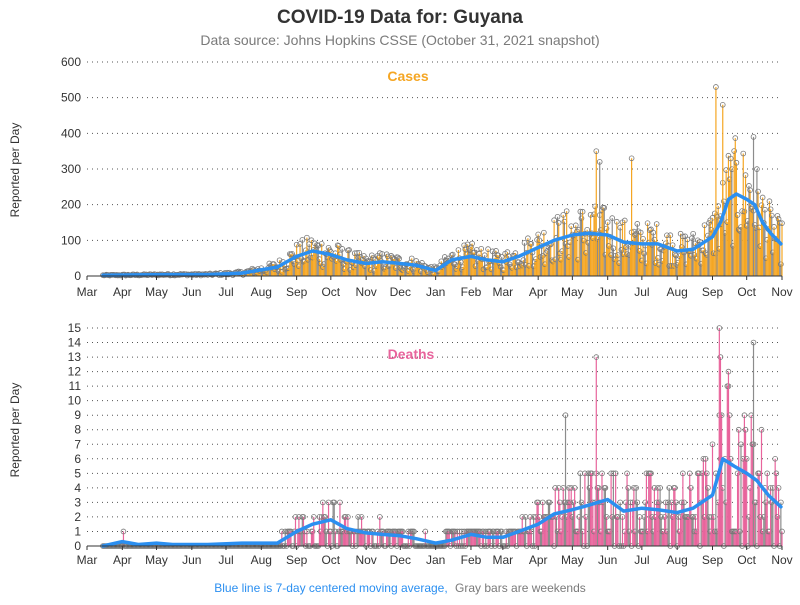  I want to click on cases-y-axis-label: Reported per Day, so click(15, 170).